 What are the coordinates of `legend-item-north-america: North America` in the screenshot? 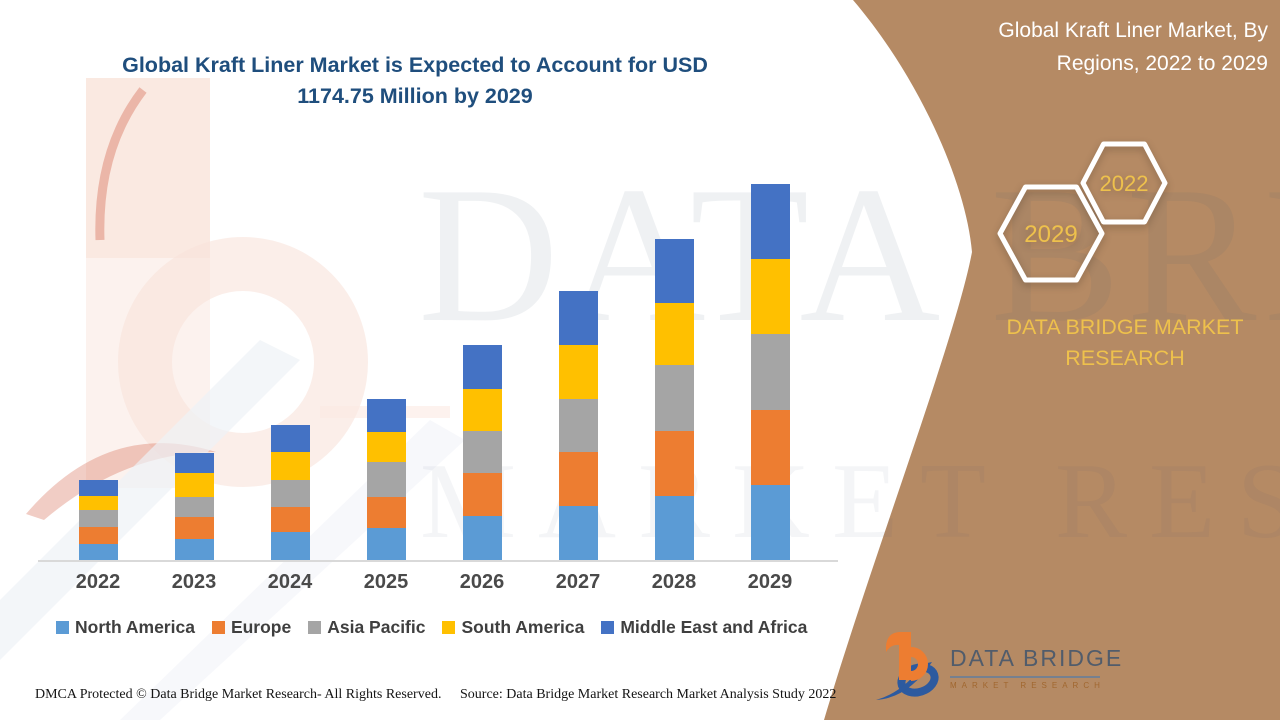 It's located at (125, 627).